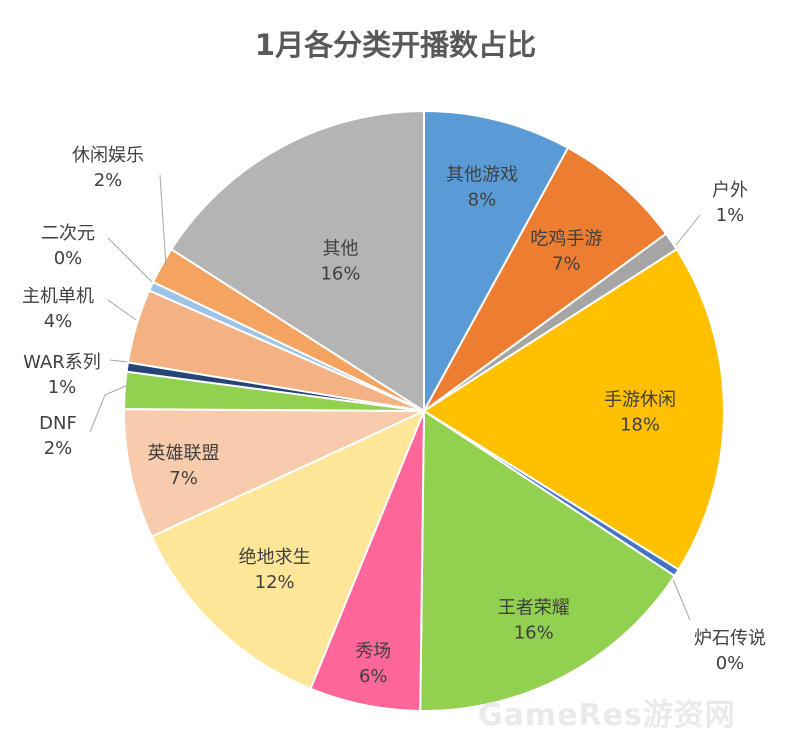  Describe the element at coordinates (62, 362) in the screenshot. I see `slice-label: WAR系列` at that location.